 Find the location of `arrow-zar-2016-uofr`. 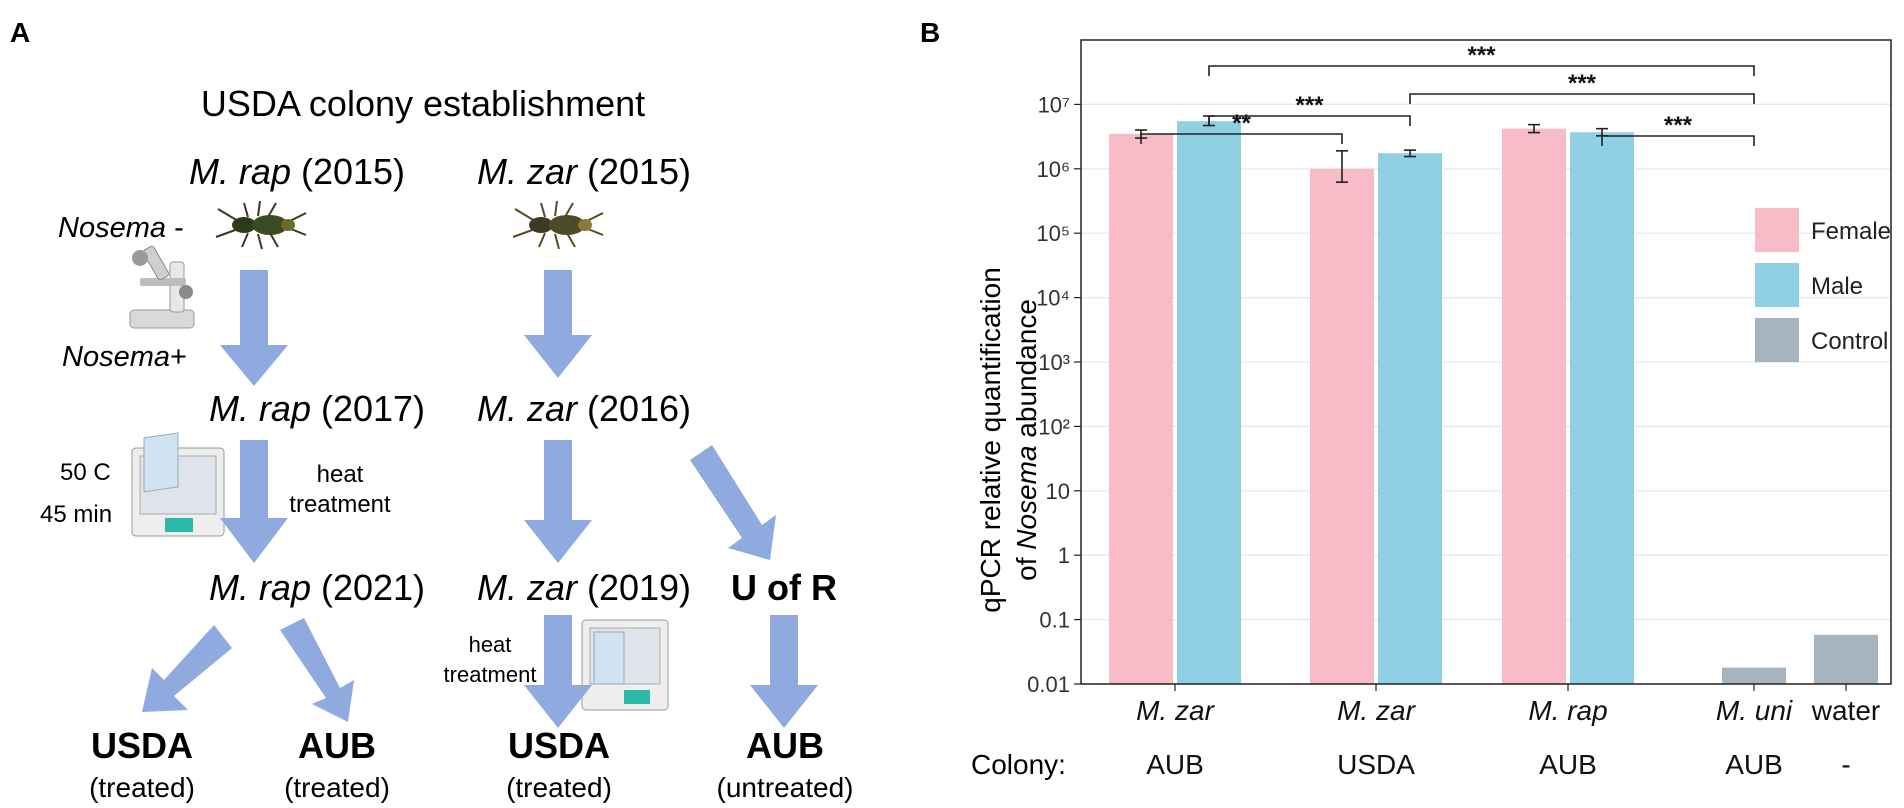

arrow-zar-2016-uofr is located at coordinates (733, 502).